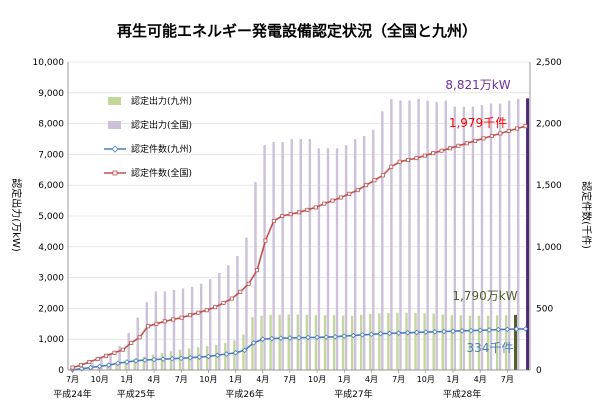  I want to click on legend-label: 認定件数(全国), so click(161, 173).